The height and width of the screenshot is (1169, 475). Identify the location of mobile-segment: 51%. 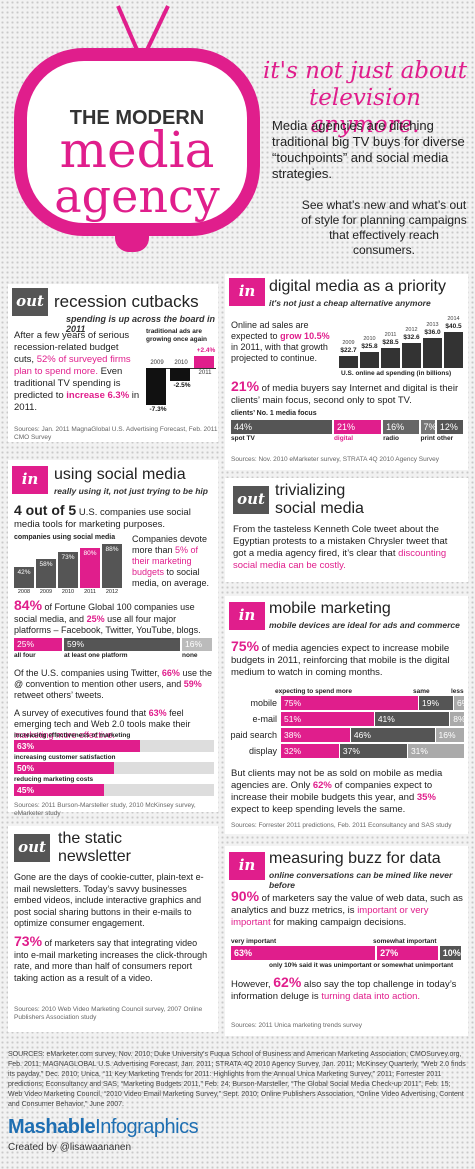
(327, 719).